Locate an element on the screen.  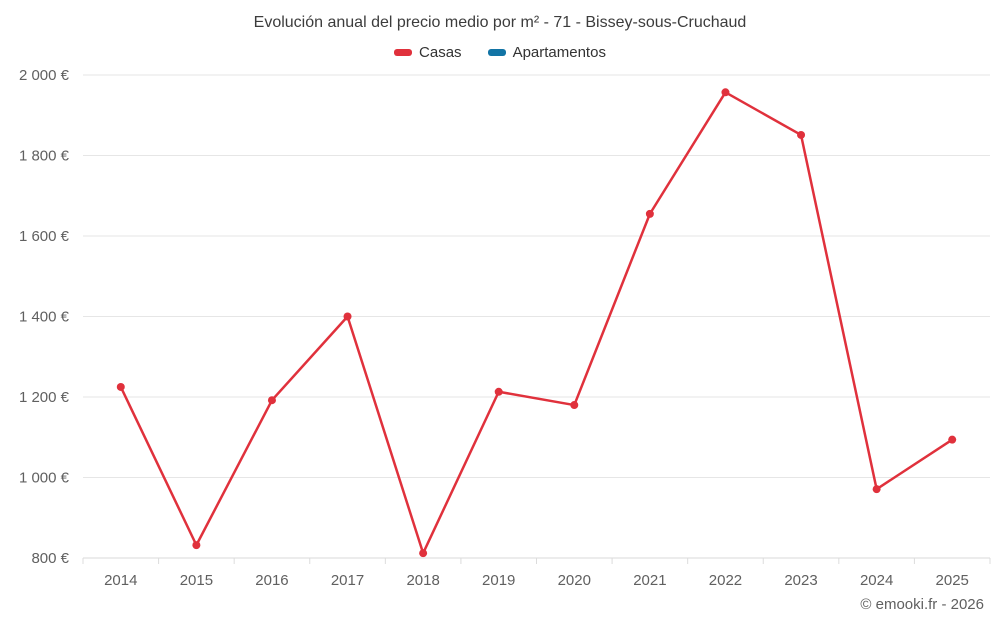
casas-series-swatch-icon is located at coordinates (403, 52).